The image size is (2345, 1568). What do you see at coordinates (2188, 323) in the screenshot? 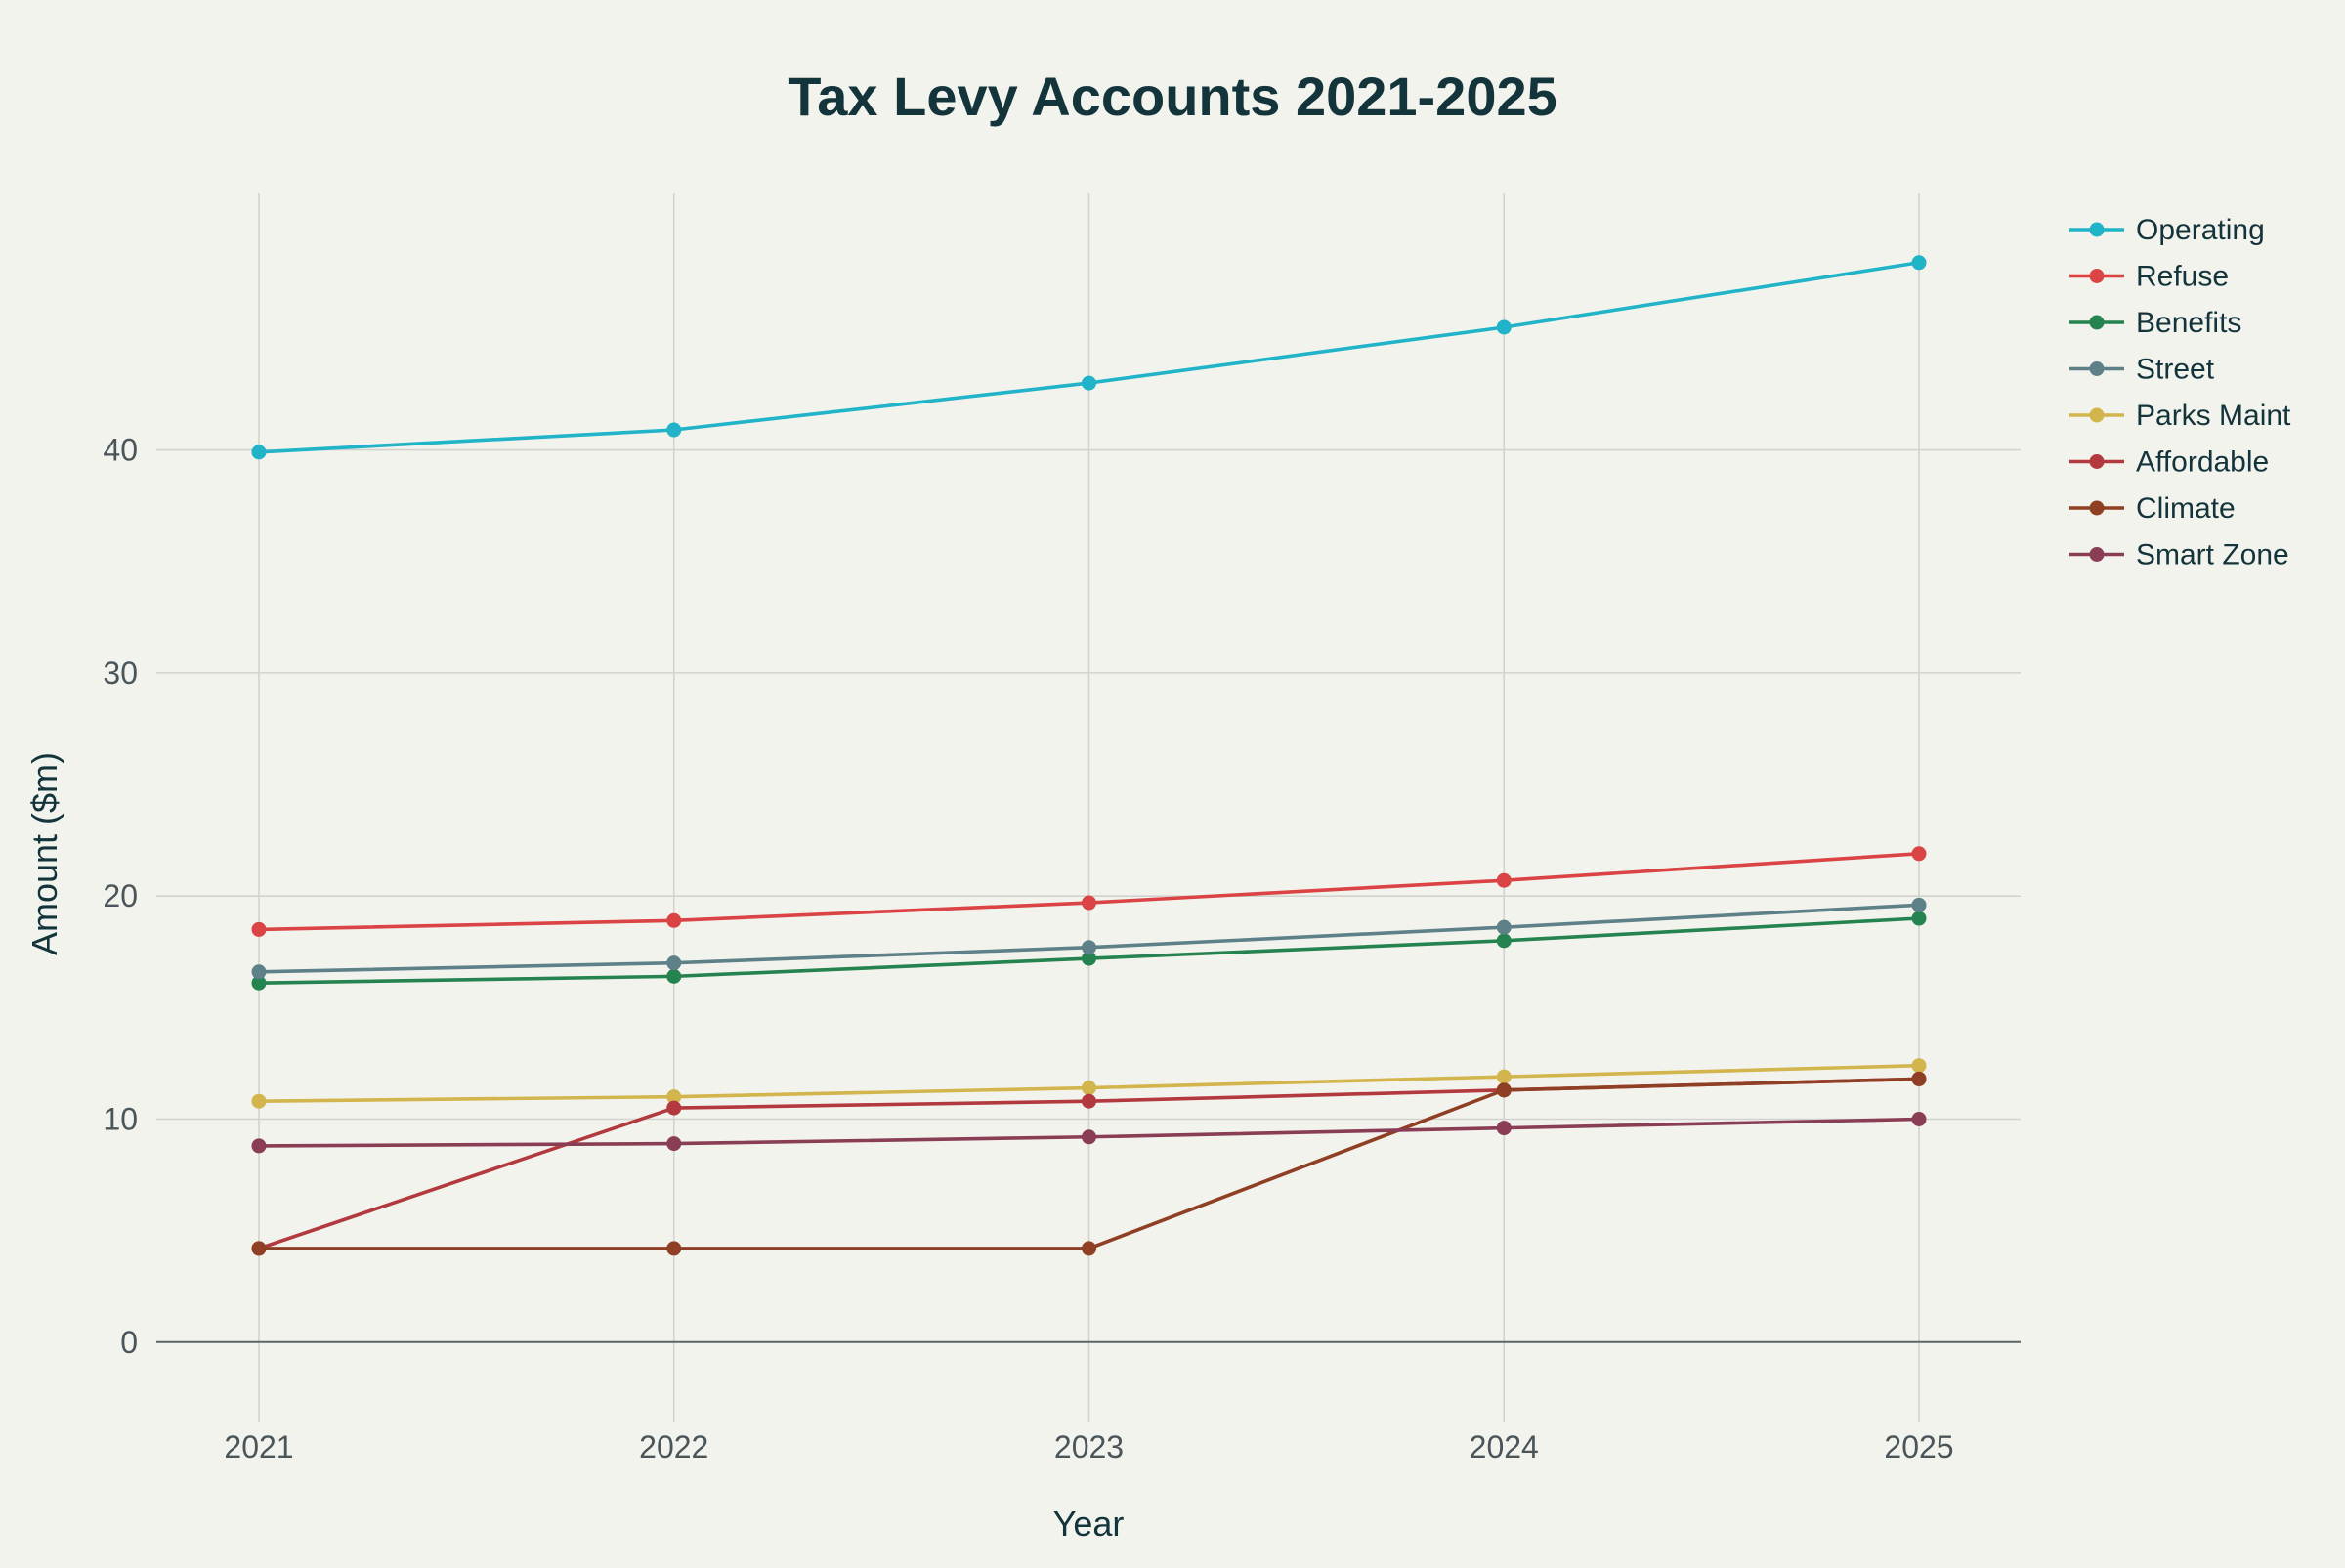
I see `legend-label: Benefits` at bounding box center [2188, 323].